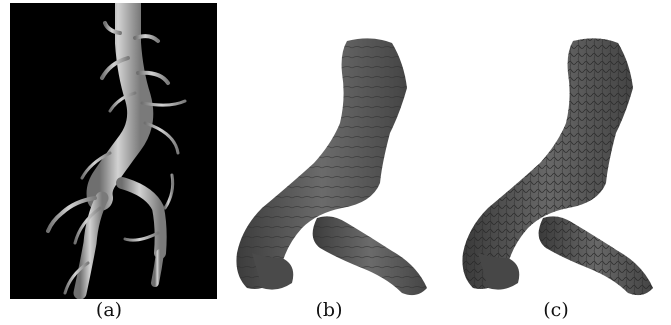 Image resolution: width=671 pixels, height=325 pixels. I want to click on caption-b: (b), so click(329, 310).